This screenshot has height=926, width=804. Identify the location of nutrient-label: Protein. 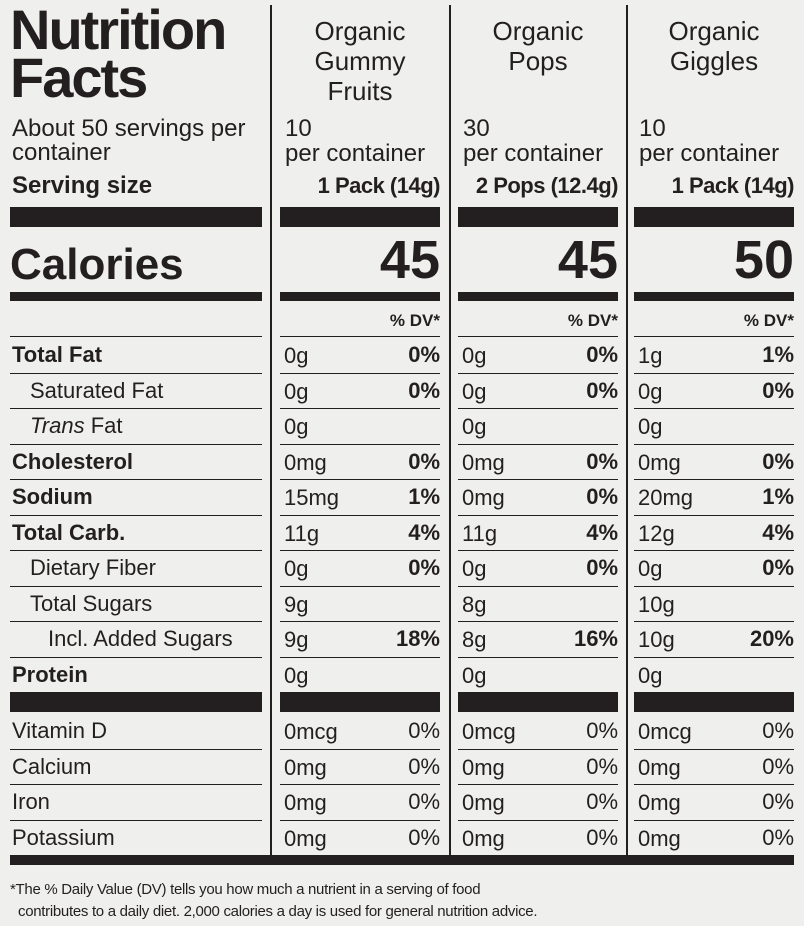
(50, 674).